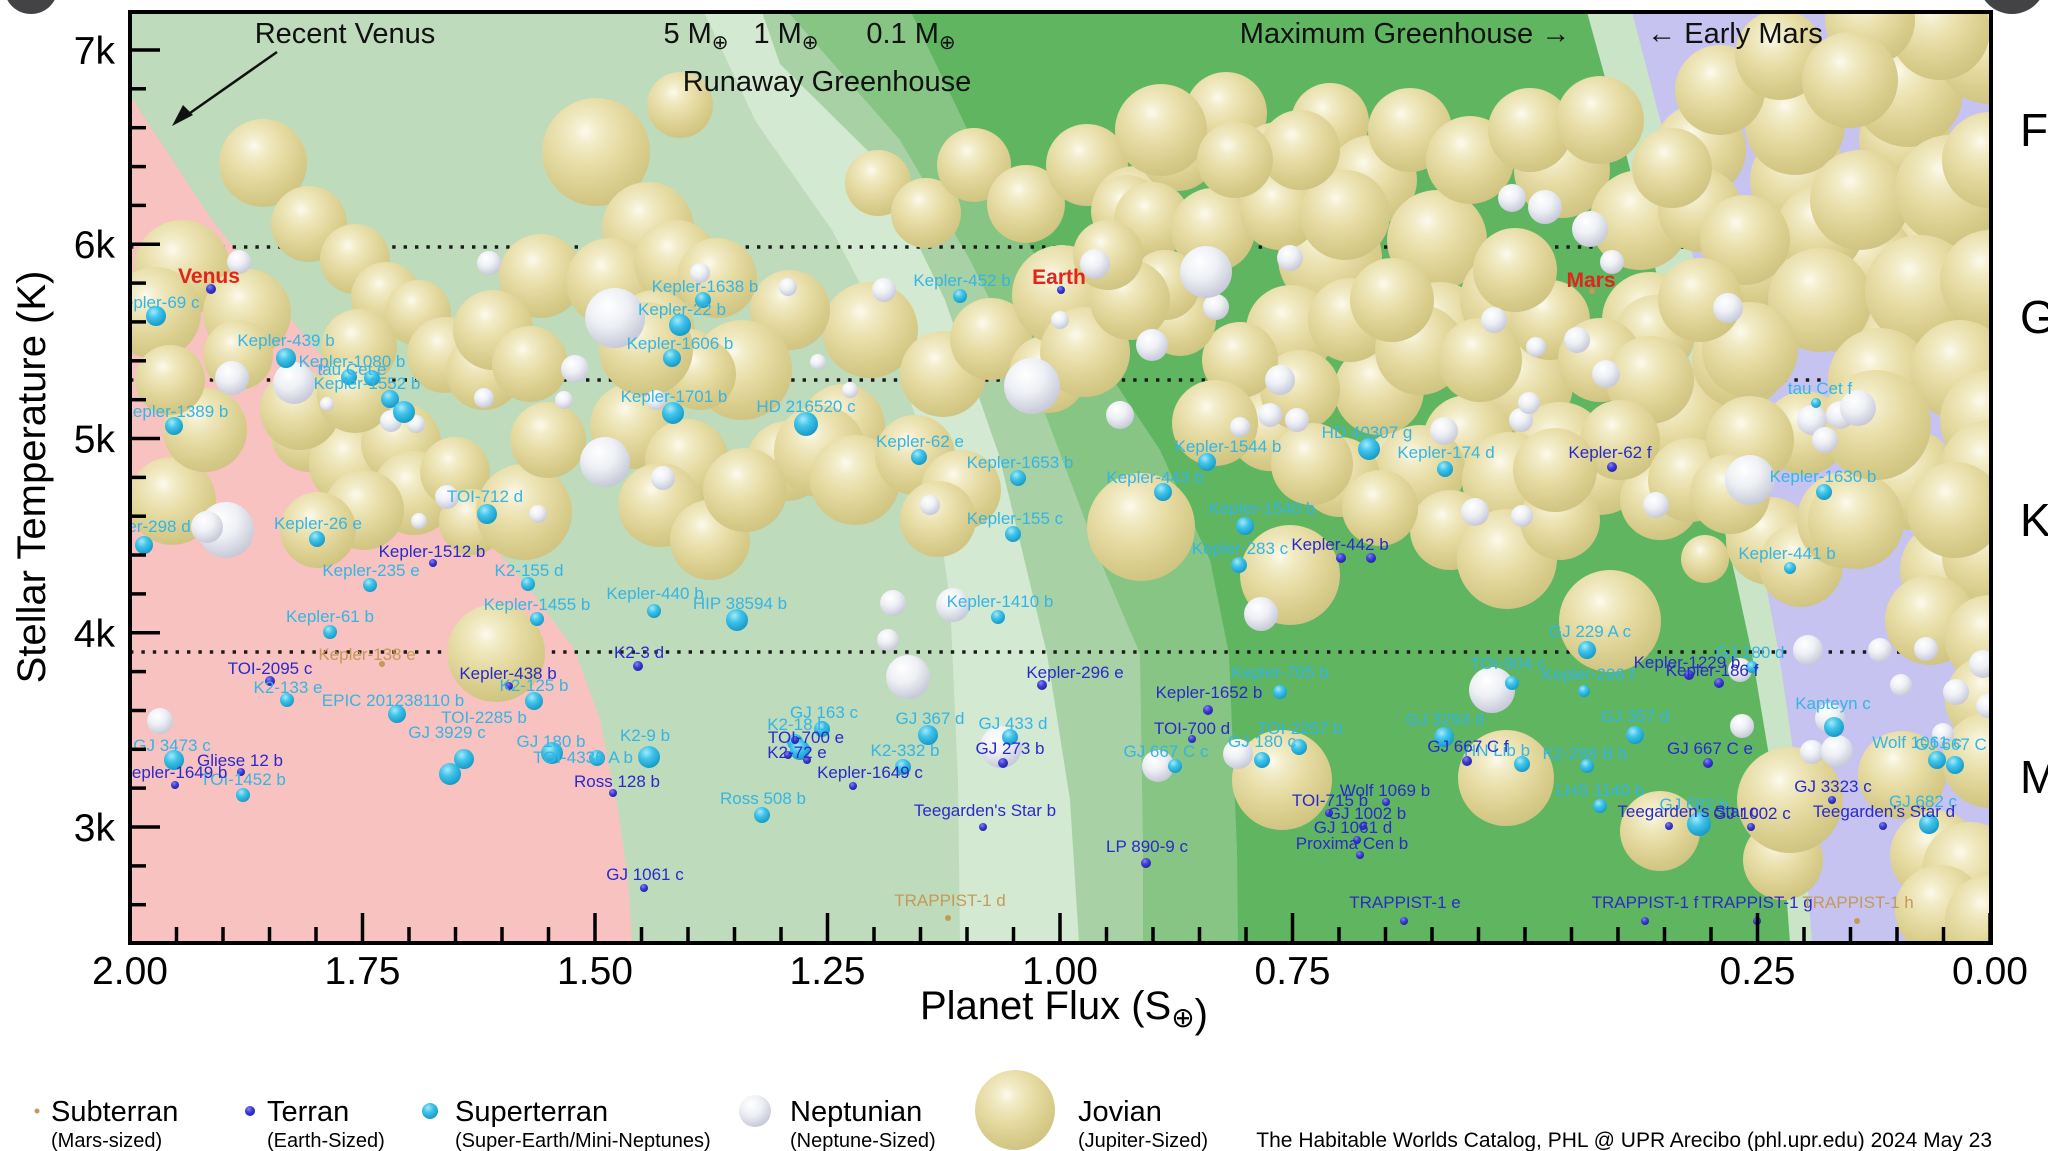 This screenshot has height=1151, width=2048. I want to click on svg-text: 1.50, so click(595, 971).